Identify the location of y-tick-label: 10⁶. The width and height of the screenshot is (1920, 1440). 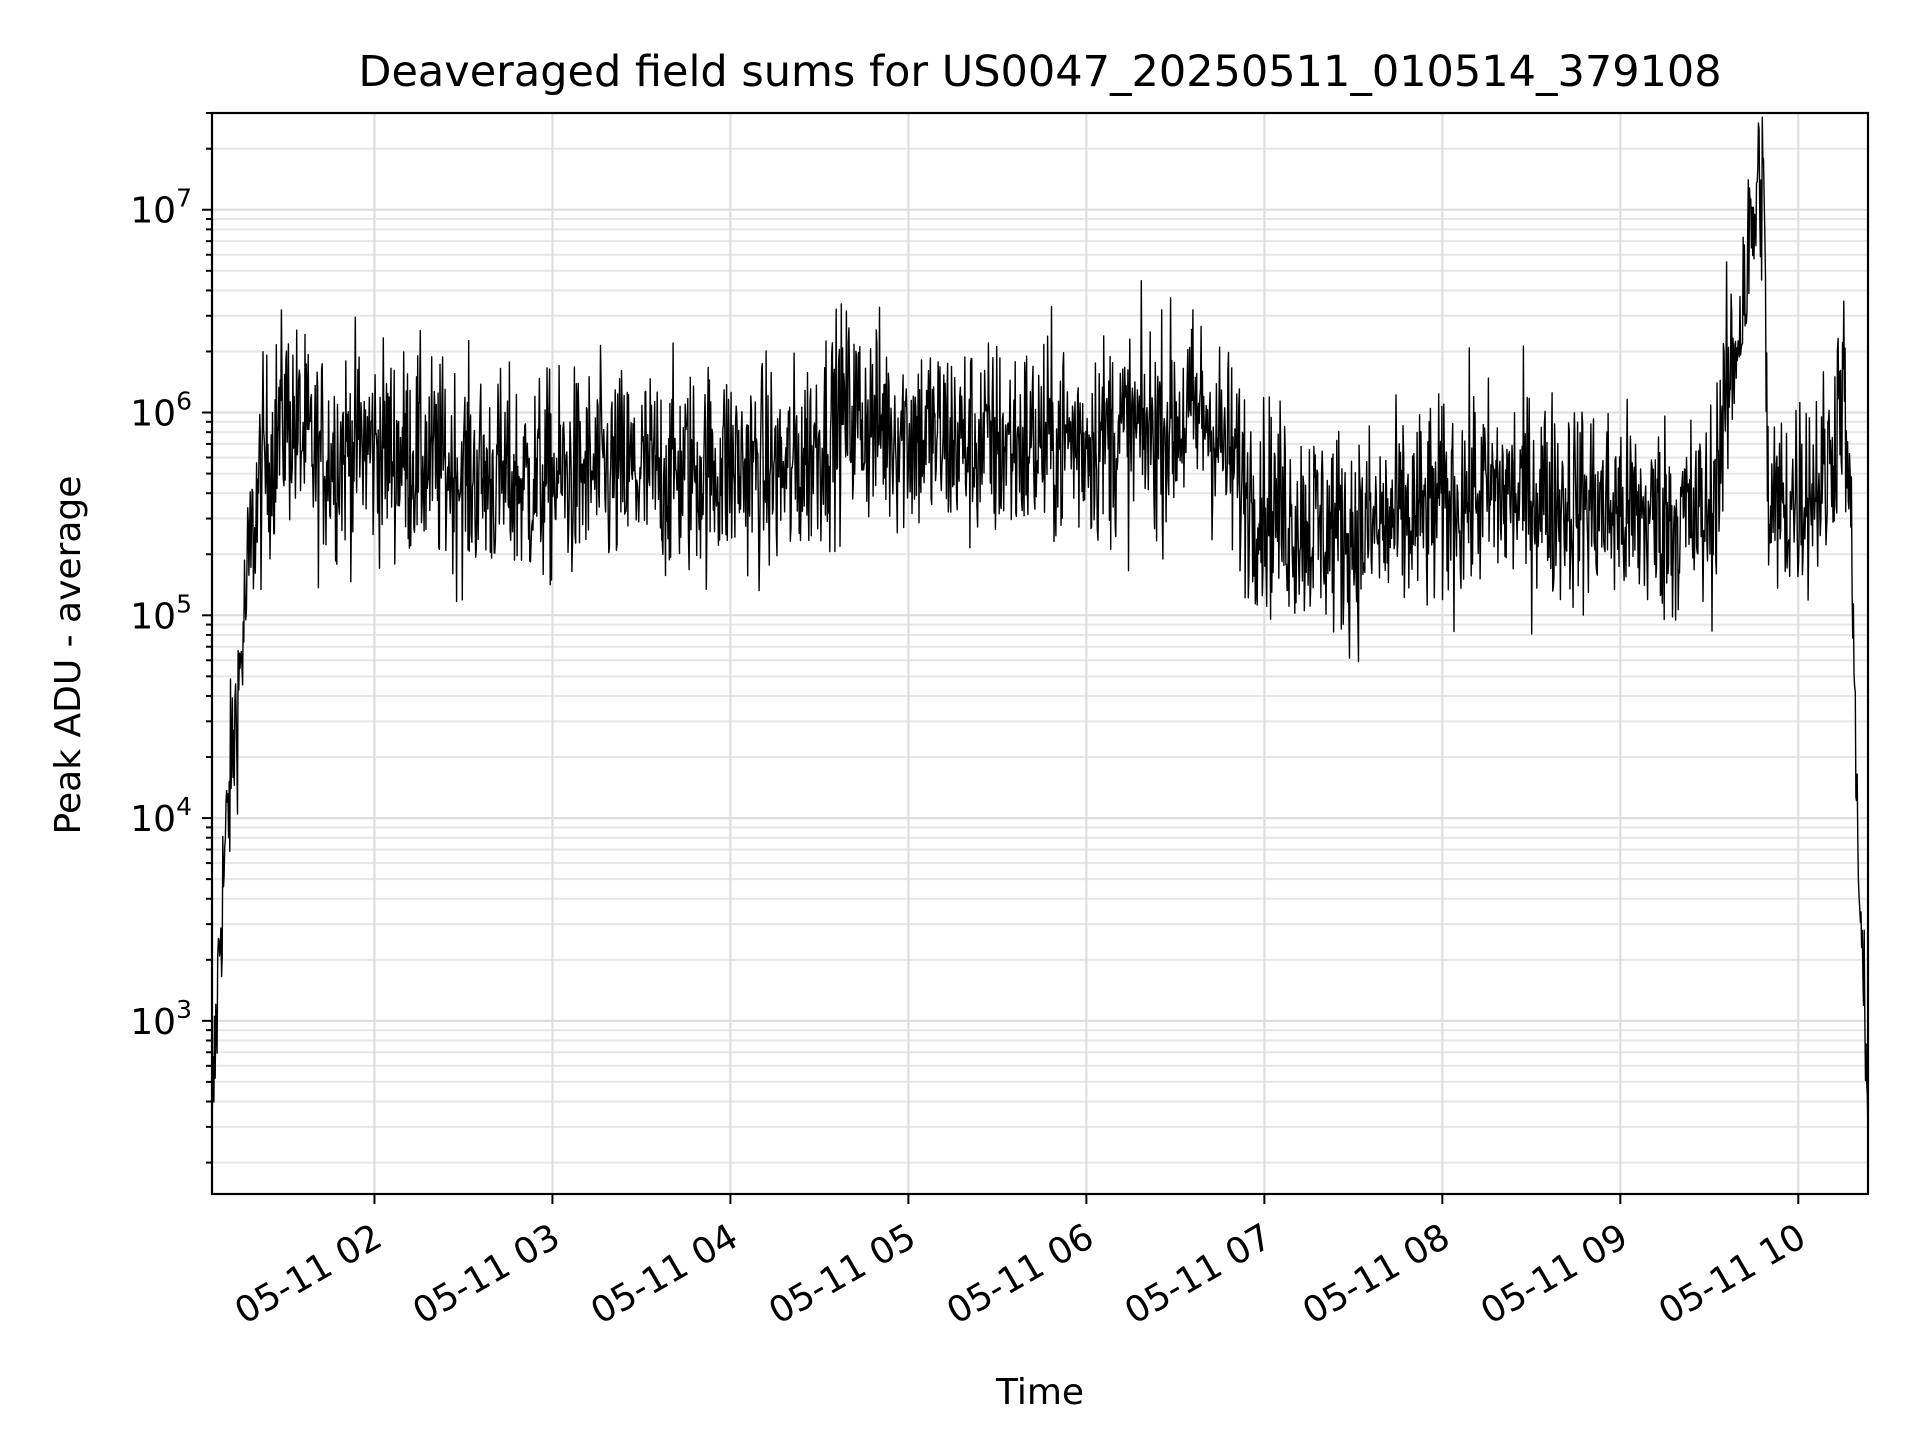
(161, 411).